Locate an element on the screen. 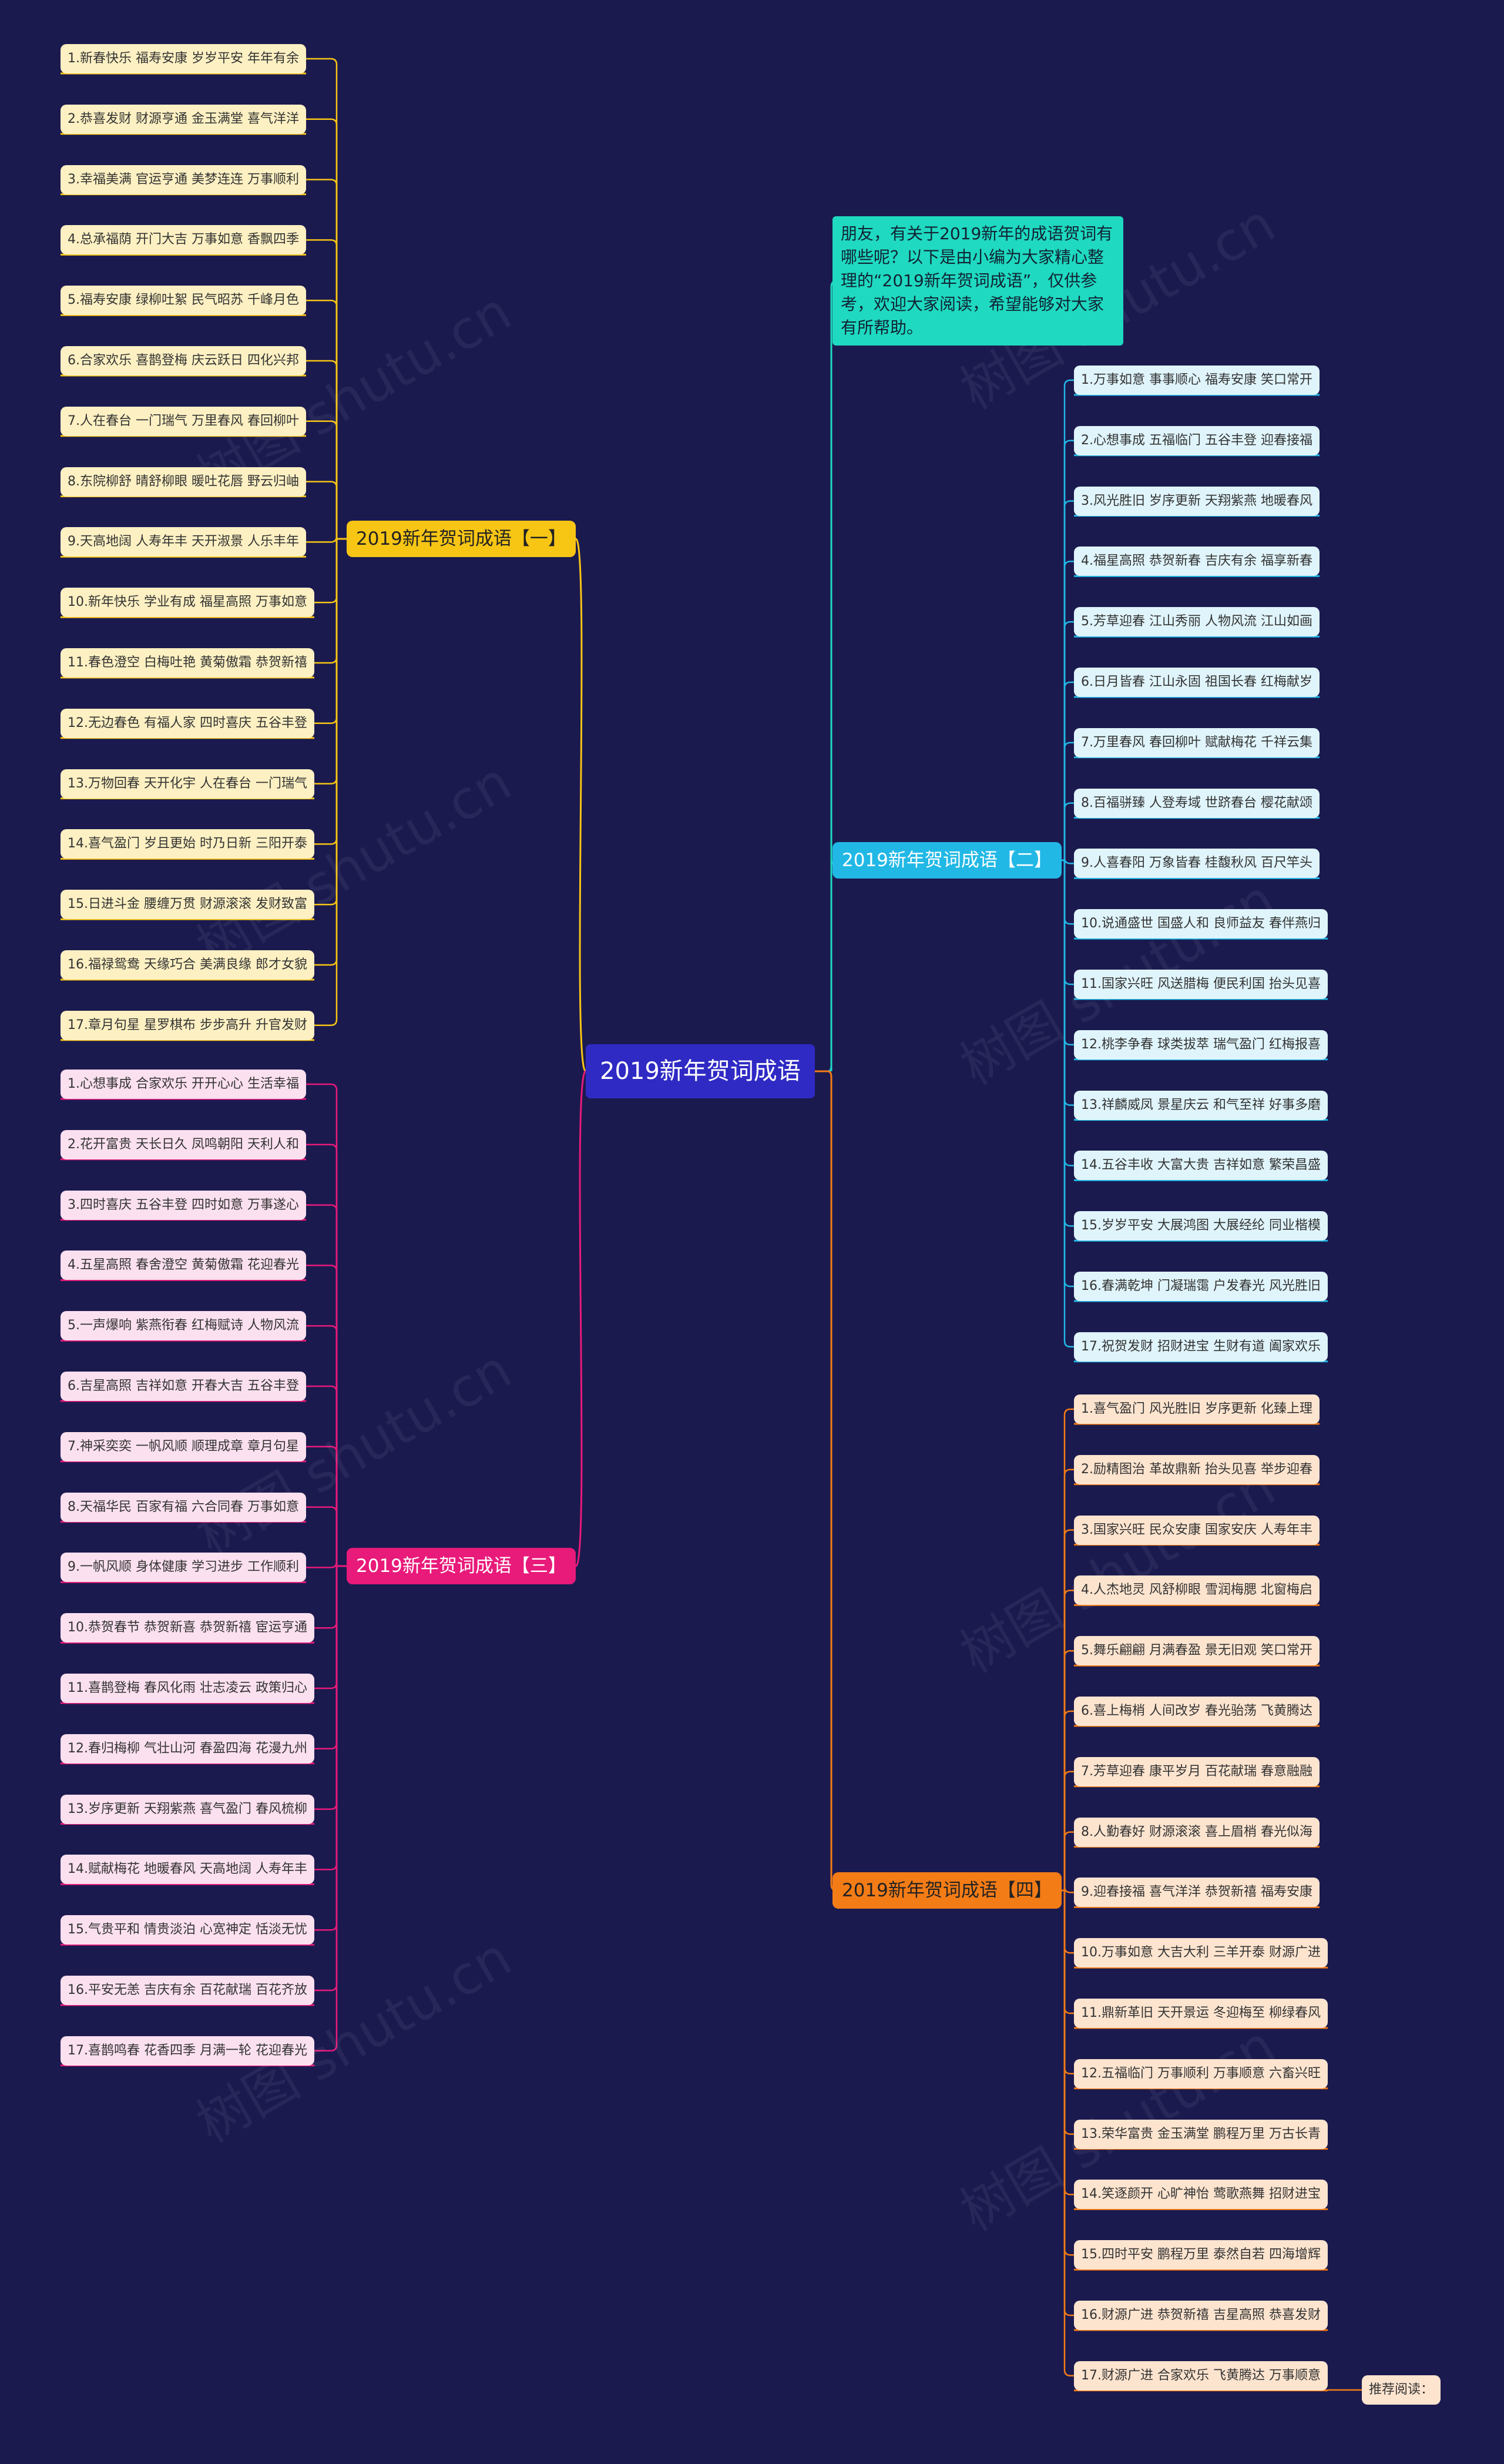 The image size is (1504, 2464). leaf-item: 17.财源广进 合家欢乐 飞黄腾达 万事顺意 is located at coordinates (1201, 2376).